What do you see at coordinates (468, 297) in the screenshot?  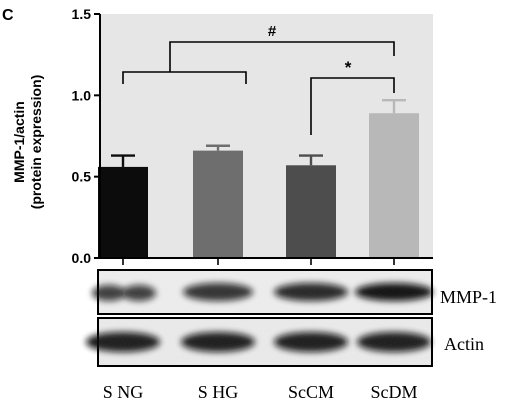 I see `blot-label-mmp1: MMP-1` at bounding box center [468, 297].